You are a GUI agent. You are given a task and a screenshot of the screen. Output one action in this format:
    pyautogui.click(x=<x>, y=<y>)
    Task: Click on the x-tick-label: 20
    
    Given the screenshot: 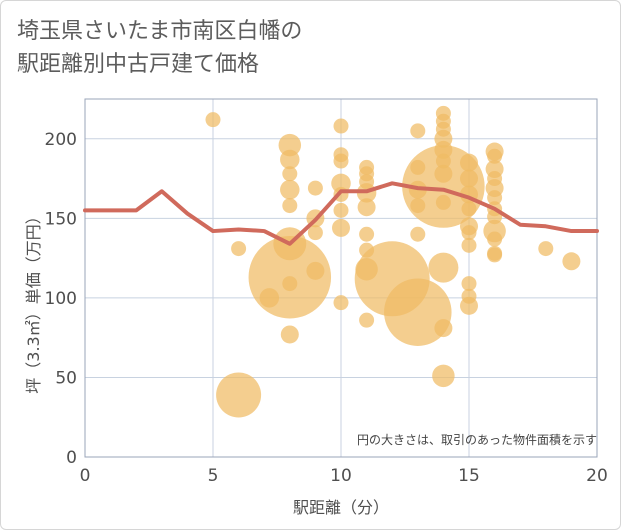 What is the action you would take?
    pyautogui.click(x=597, y=476)
    